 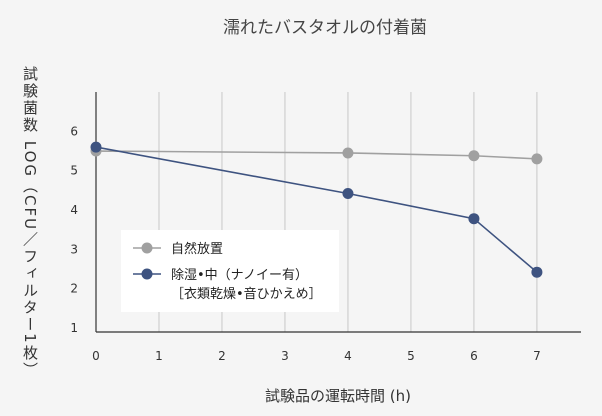 I want to click on y-tick-label: 6, so click(x=74, y=131).